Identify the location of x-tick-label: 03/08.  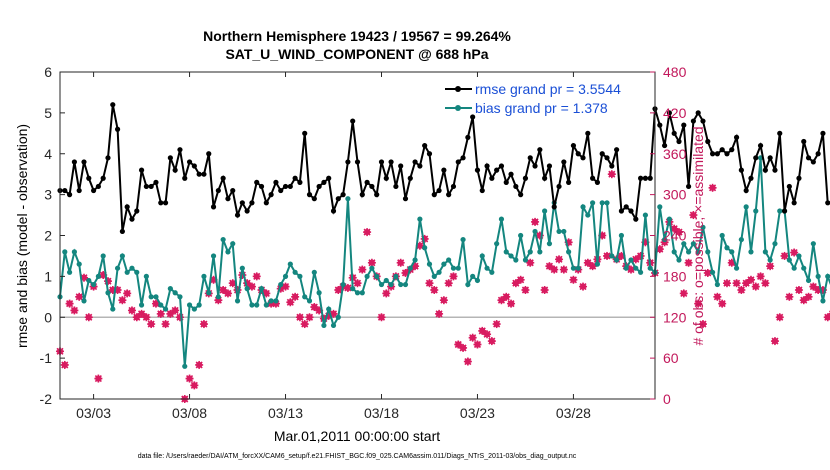
(189, 413).